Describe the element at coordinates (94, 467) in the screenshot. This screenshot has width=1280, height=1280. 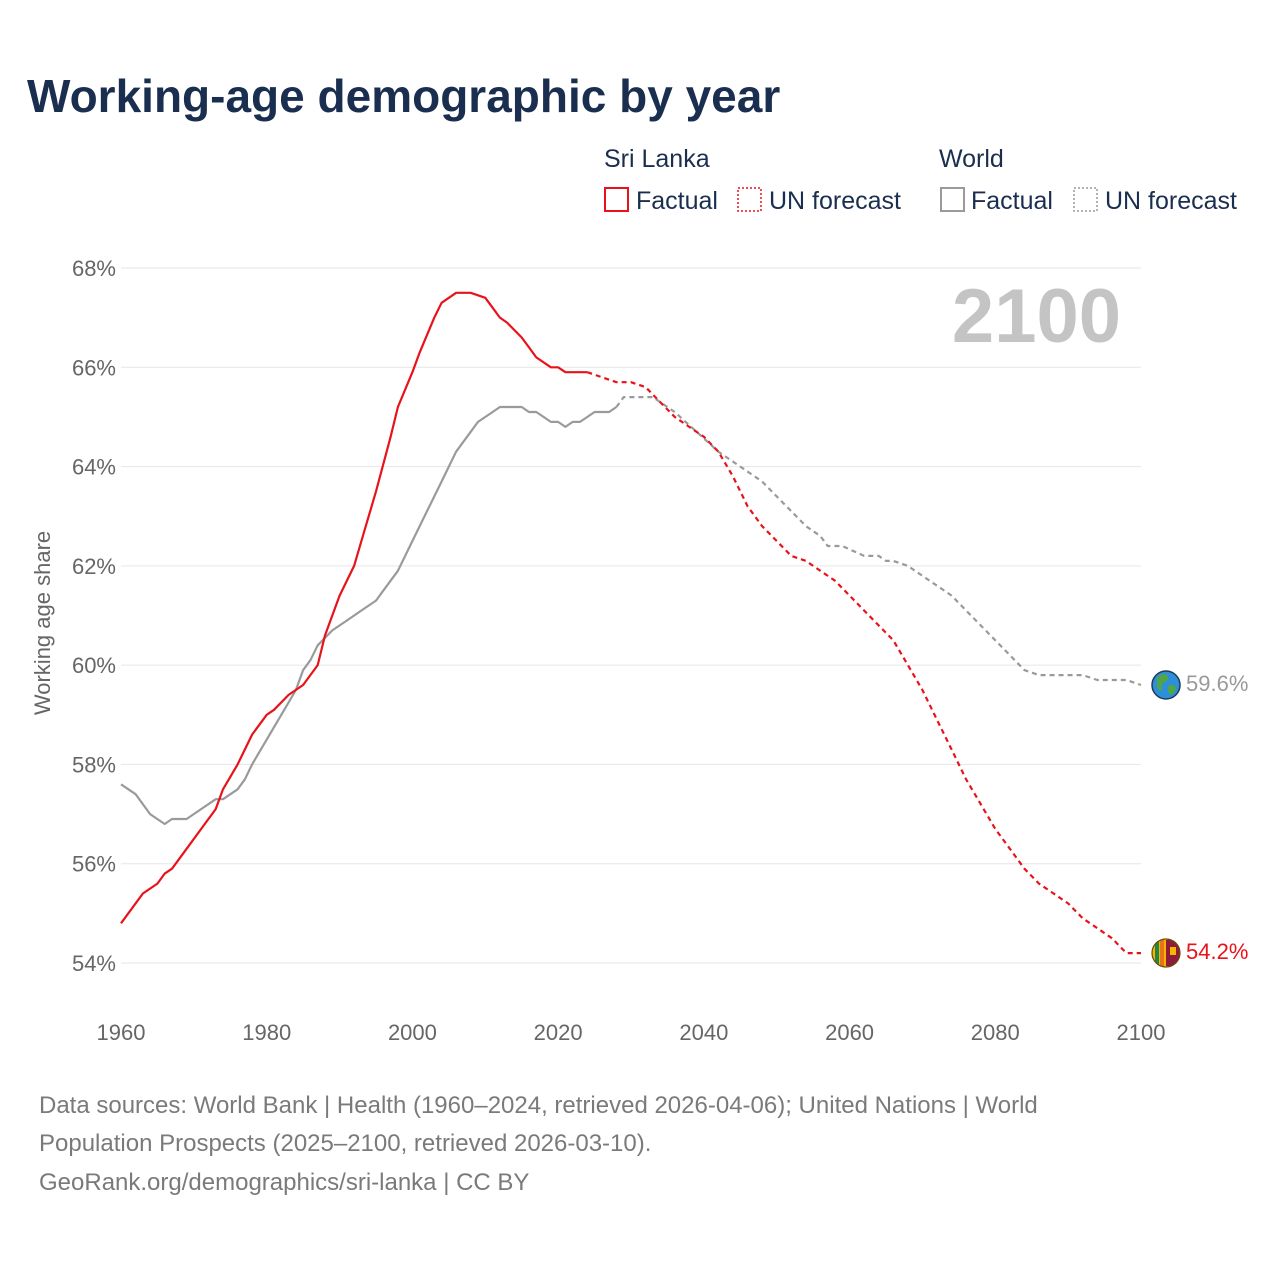
I see `y-tick-label: 64%` at that location.